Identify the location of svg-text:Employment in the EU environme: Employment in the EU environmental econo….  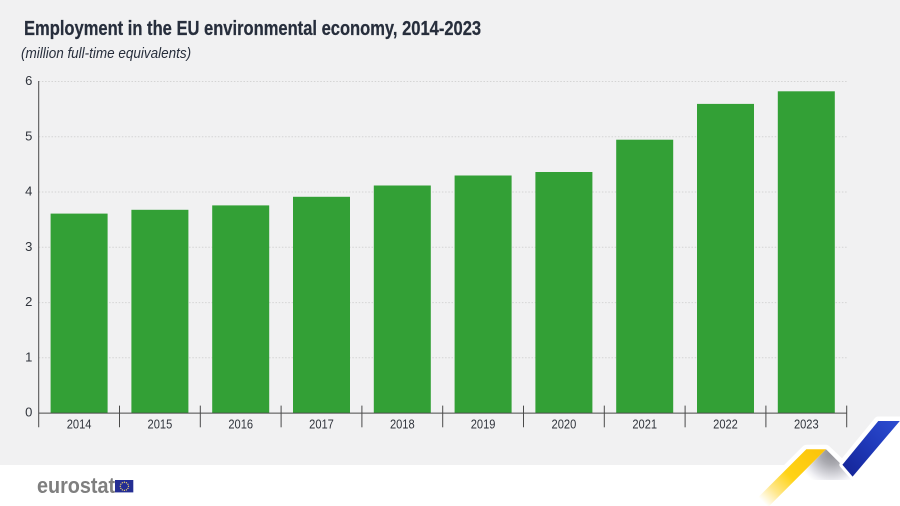
(252, 27).